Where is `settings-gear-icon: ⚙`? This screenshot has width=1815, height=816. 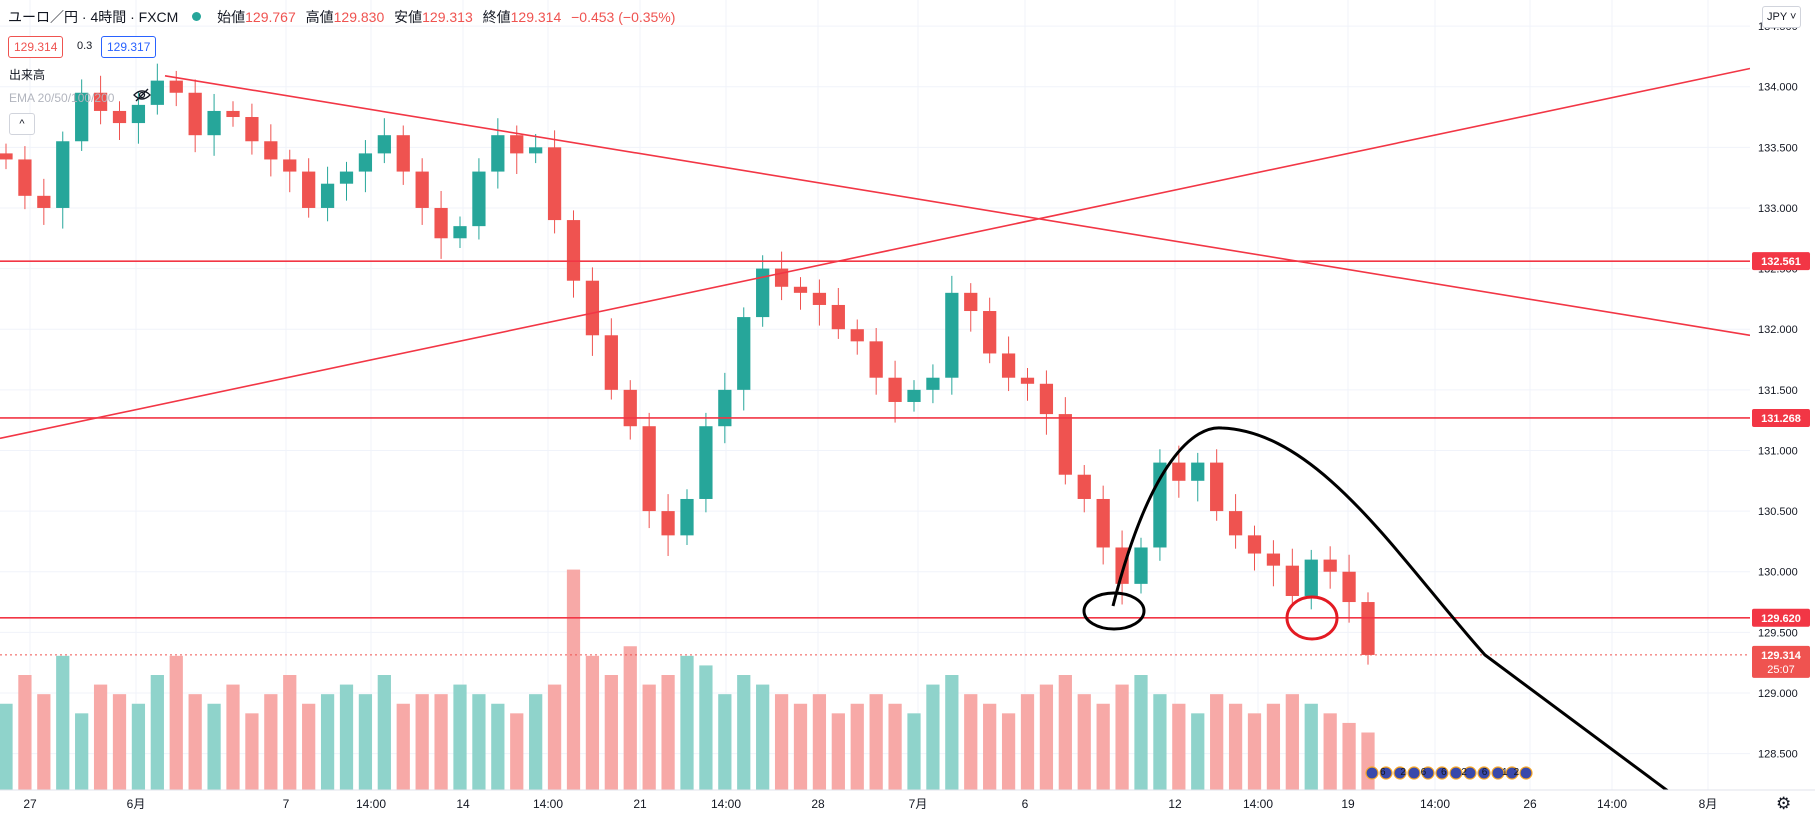 settings-gear-icon: ⚙ is located at coordinates (1784, 803).